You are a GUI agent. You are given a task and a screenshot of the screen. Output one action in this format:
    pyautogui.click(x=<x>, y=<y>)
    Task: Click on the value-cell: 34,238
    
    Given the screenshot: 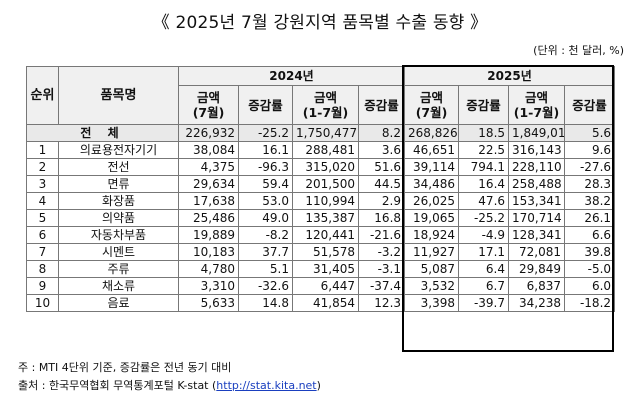 What is the action you would take?
    pyautogui.click(x=537, y=303)
    